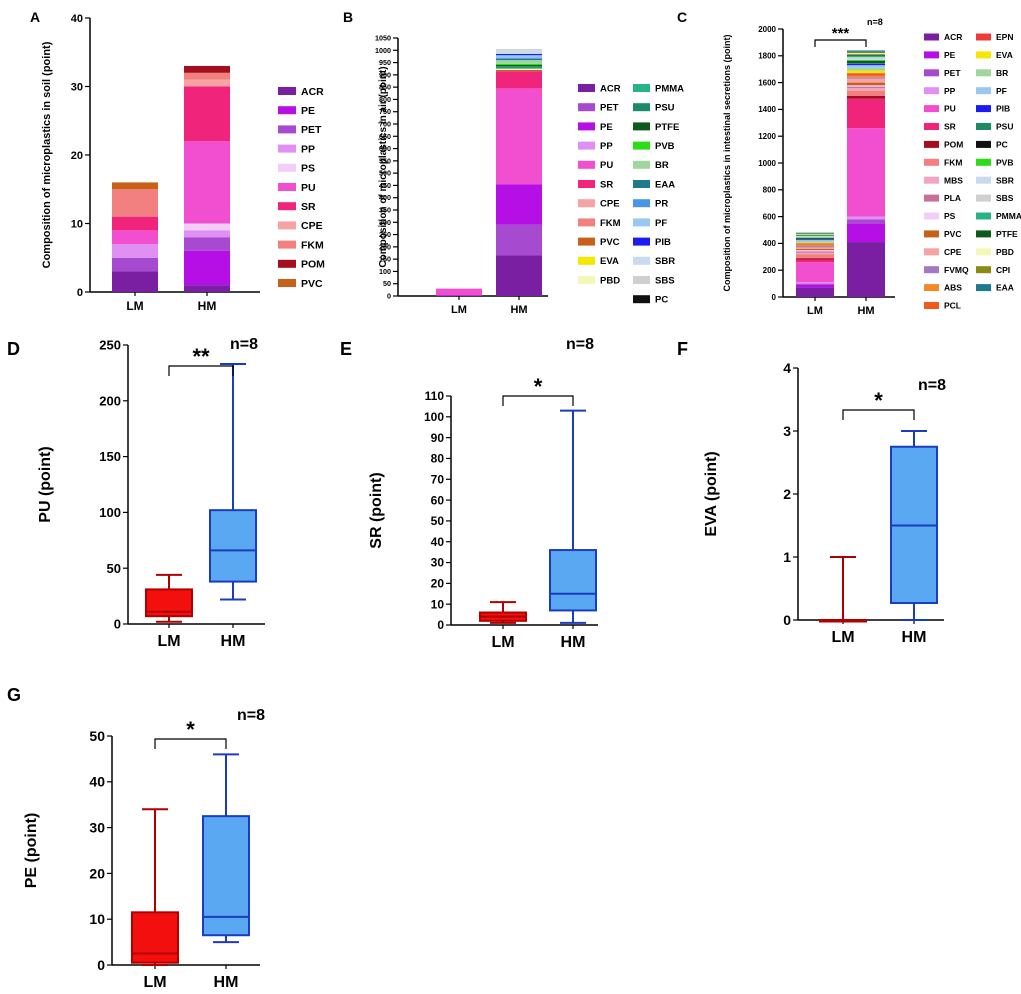  Describe the element at coordinates (651, 165) in the screenshot. I see `legend-item: BR` at that location.